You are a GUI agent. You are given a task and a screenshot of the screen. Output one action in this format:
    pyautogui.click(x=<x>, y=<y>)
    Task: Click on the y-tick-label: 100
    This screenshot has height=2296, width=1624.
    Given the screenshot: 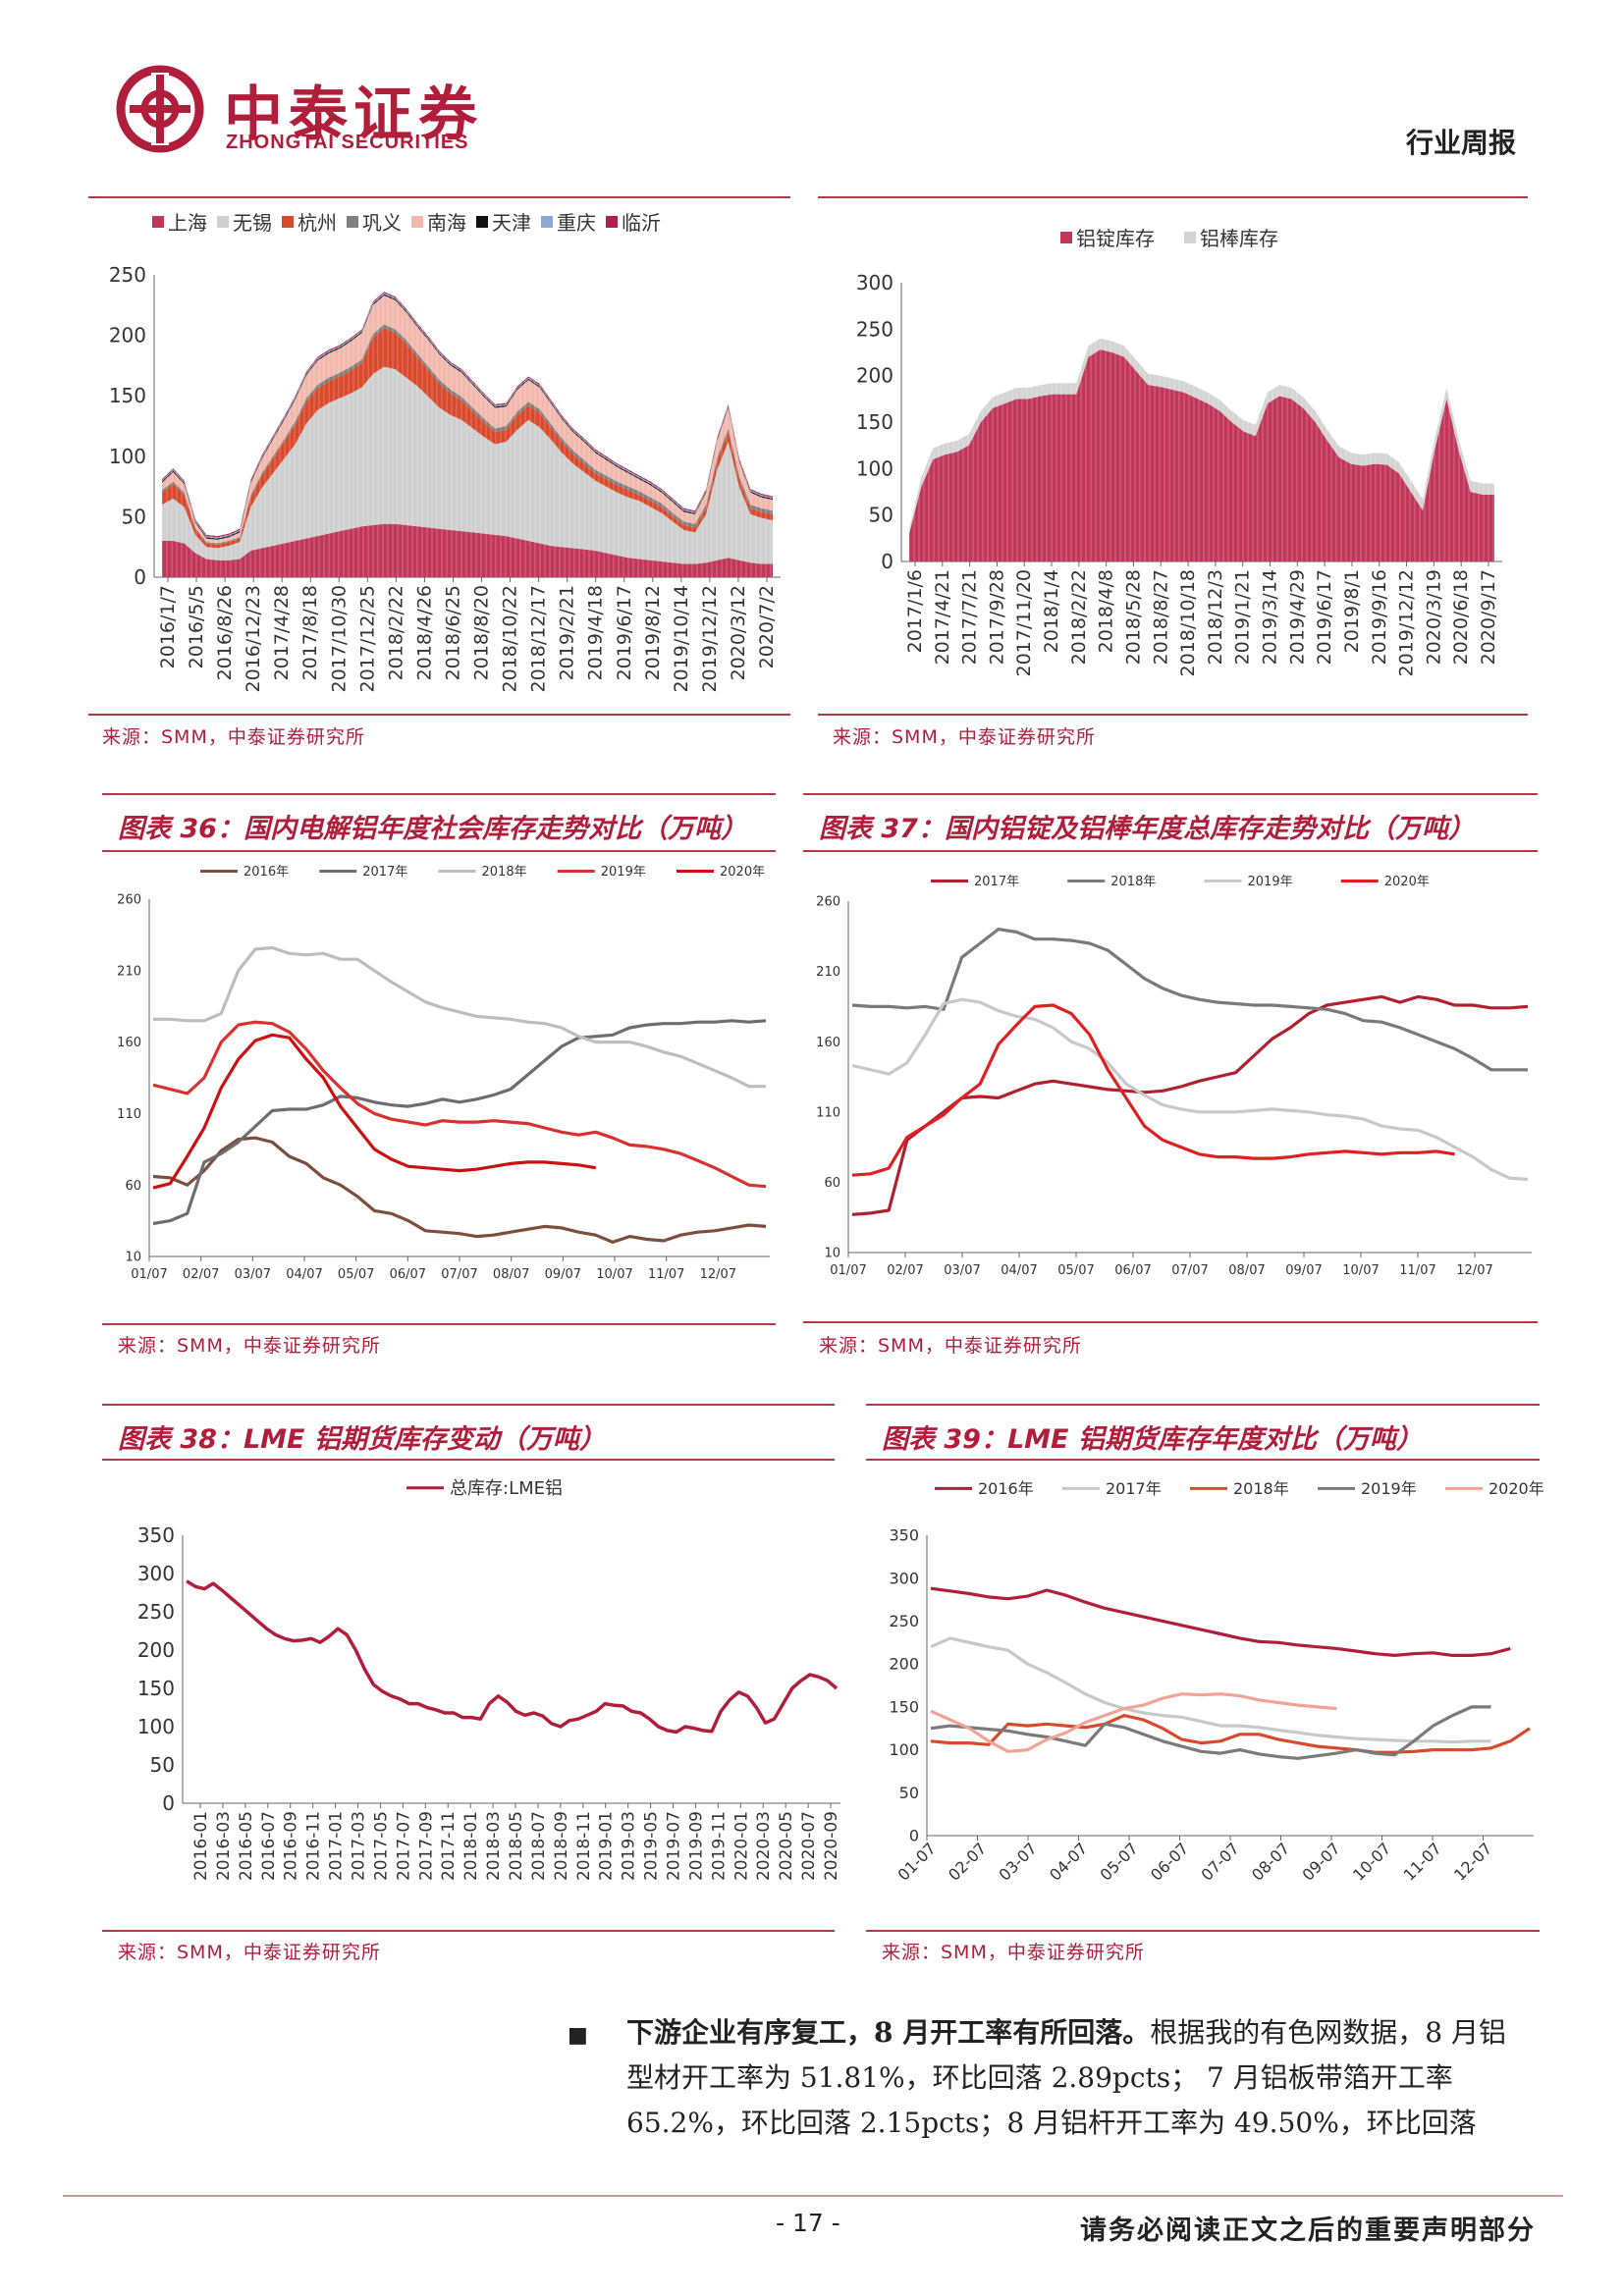 What is the action you would take?
    pyautogui.click(x=874, y=468)
    